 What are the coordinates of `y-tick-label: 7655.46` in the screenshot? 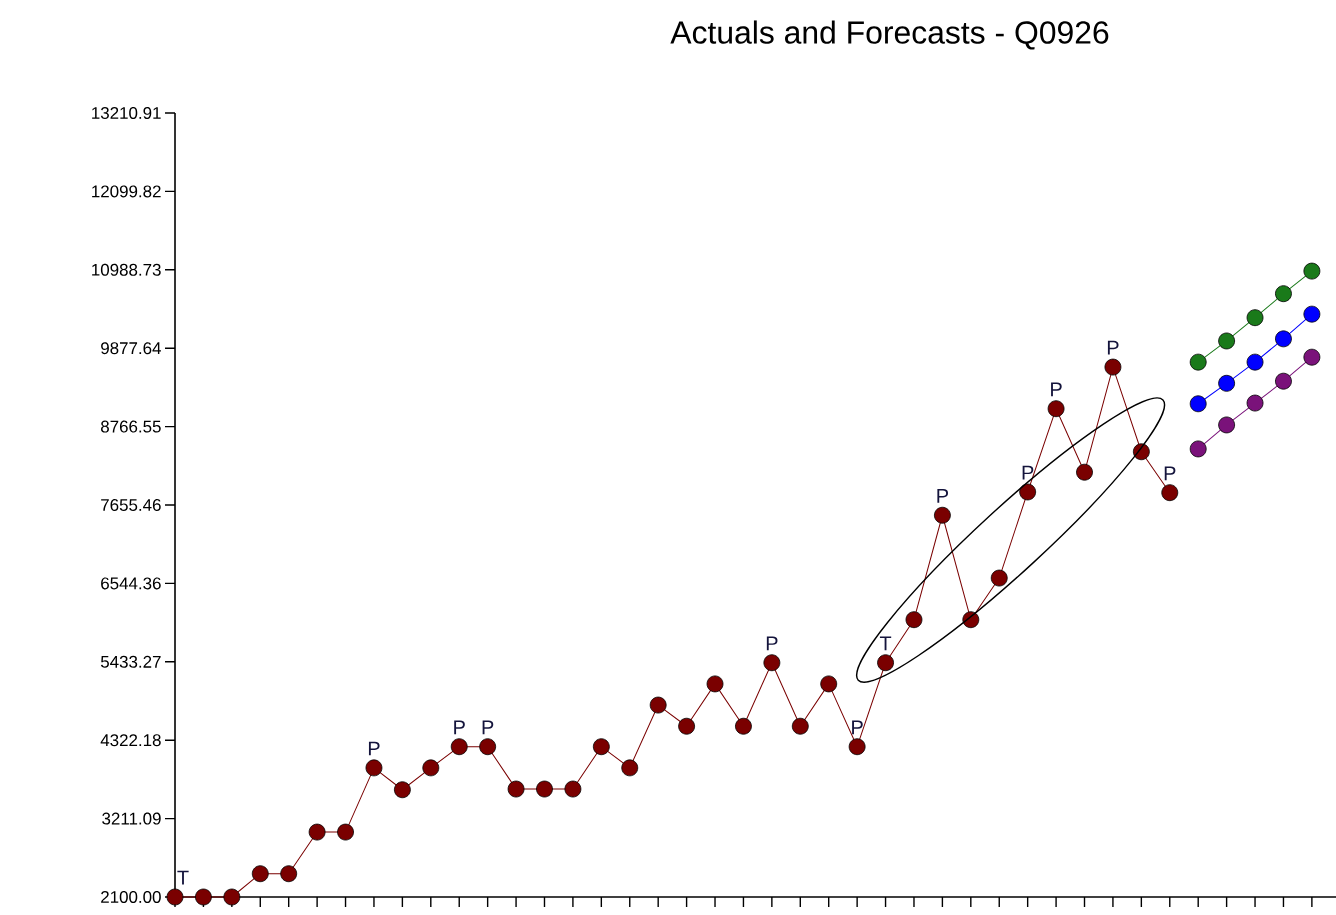 It's located at (131, 504).